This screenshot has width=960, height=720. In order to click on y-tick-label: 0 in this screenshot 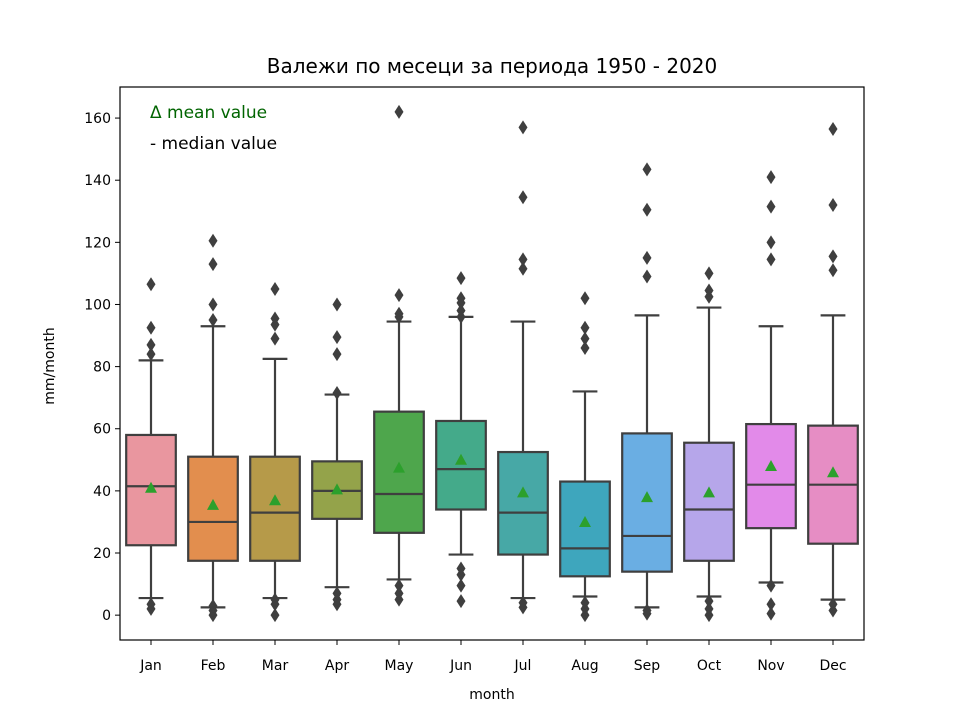, I will do `click(106, 616)`.